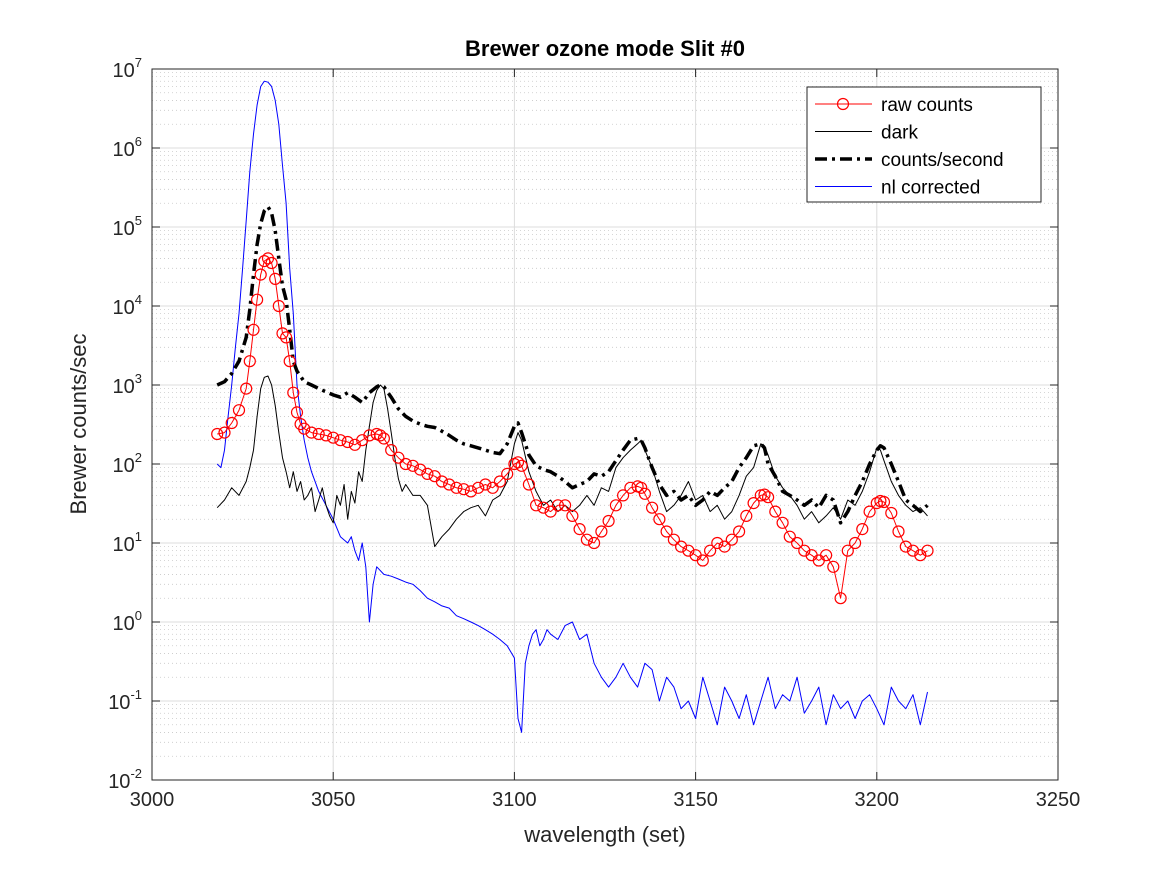 Image resolution: width=1167 pixels, height=875 pixels. Describe the element at coordinates (604, 834) in the screenshot. I see `x-axis-label: wavelength (set)` at that location.